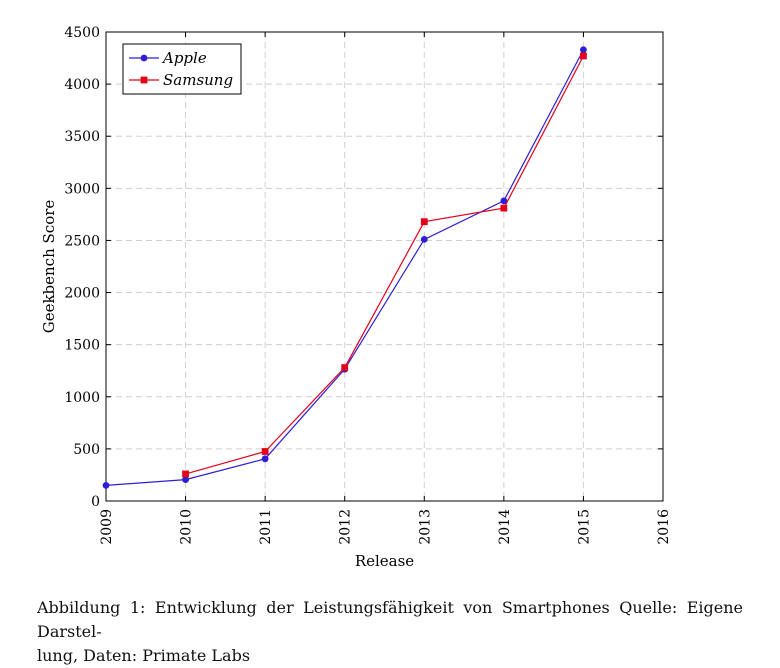 The height and width of the screenshot is (668, 780). Describe the element at coordinates (82, 398) in the screenshot. I see `y-tick-label: 1000` at that location.